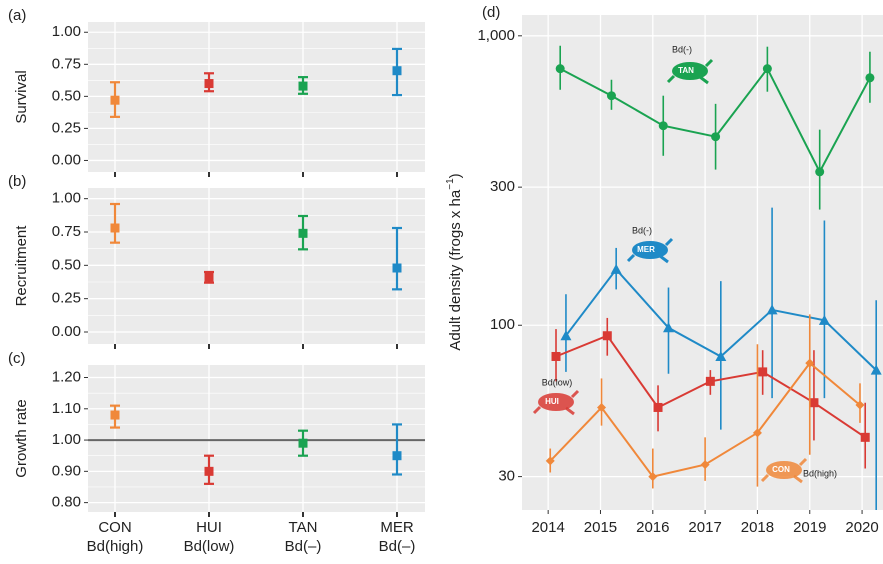 The image size is (883, 564). I want to click on y-tick-label: 30, so click(506, 476).